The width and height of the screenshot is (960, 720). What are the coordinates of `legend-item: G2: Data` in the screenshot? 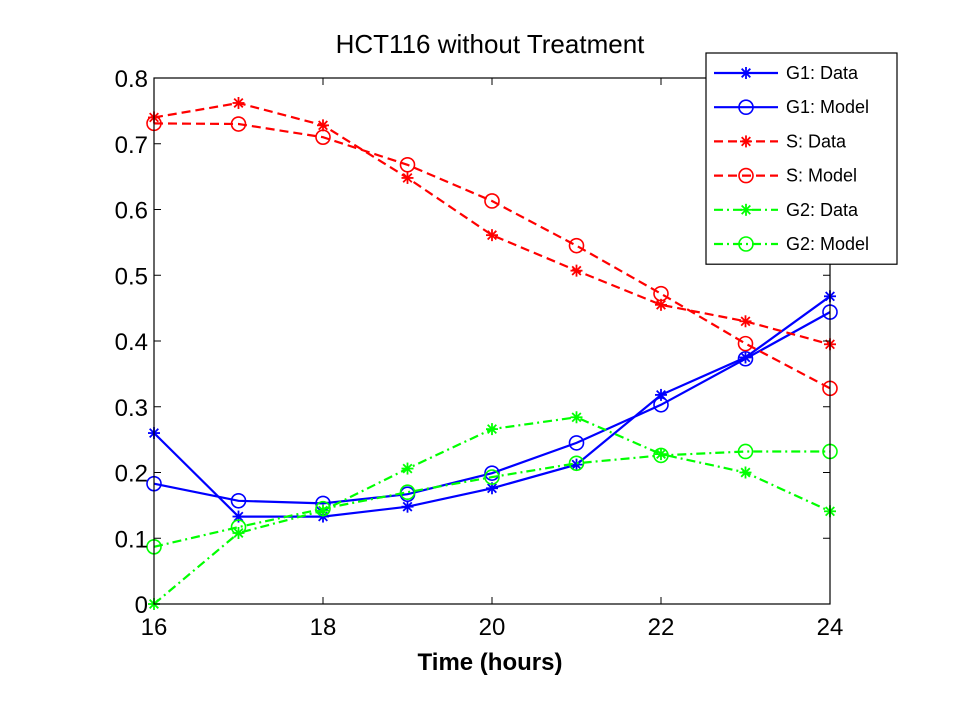 It's located at (786, 210).